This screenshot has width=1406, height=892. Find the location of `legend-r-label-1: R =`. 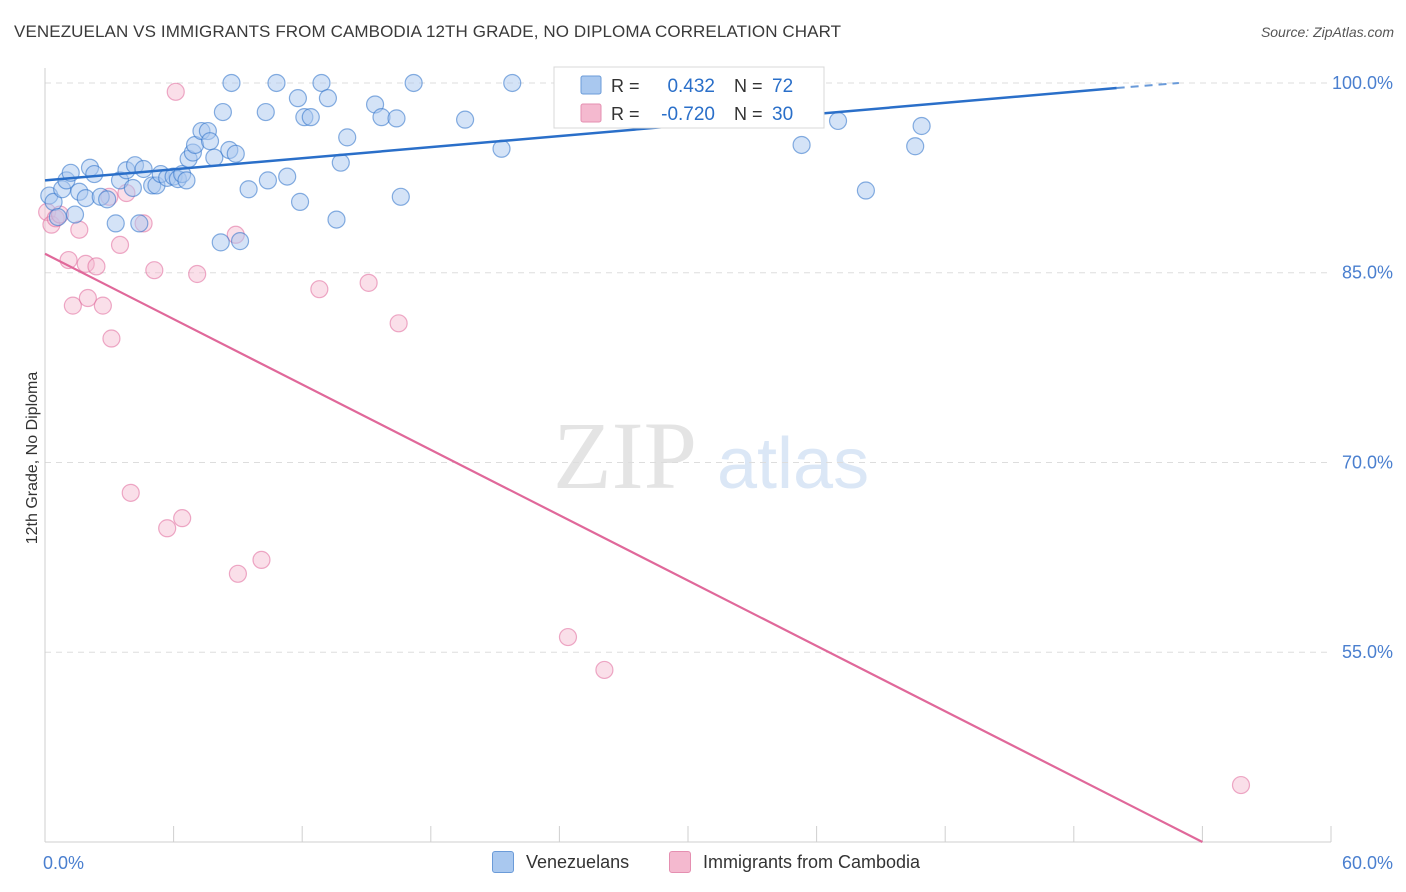

legend-r-label-1: R = is located at coordinates (625, 86).